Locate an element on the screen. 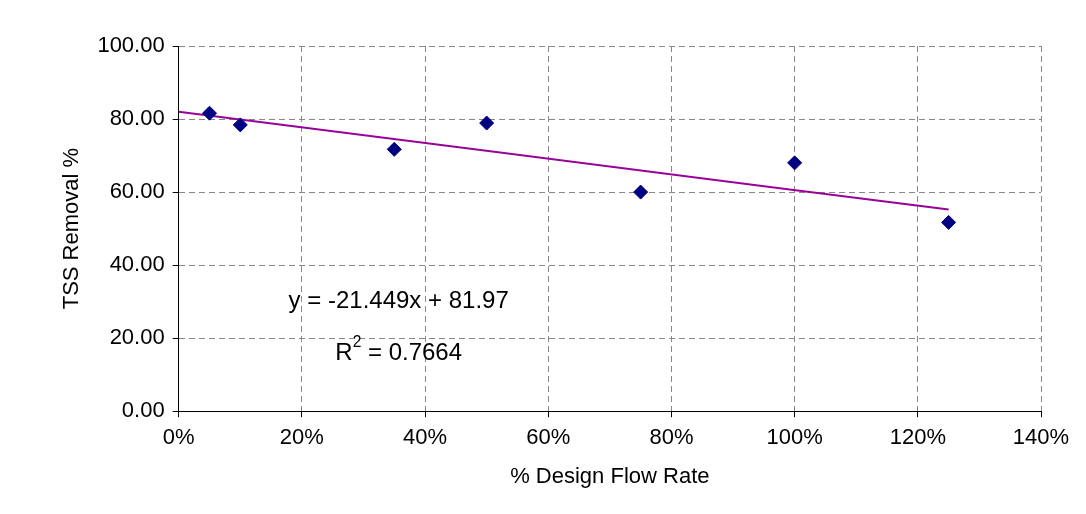 This screenshot has width=1086, height=514. y-tick-label: 40.00 is located at coordinates (137, 264).